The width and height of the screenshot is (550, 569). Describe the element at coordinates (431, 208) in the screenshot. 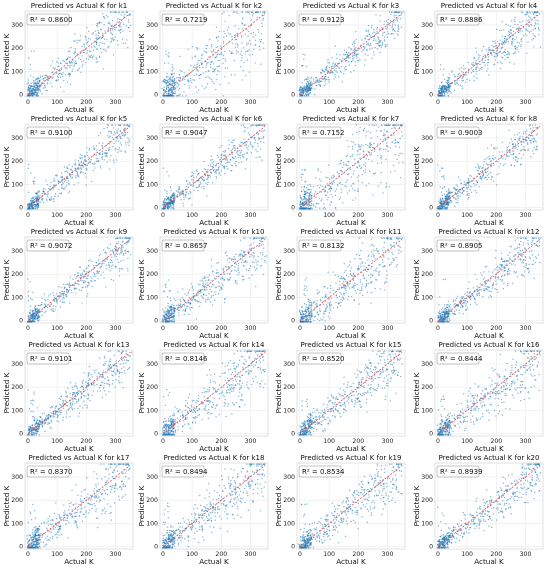

I see `y-tick-label: 0` at that location.